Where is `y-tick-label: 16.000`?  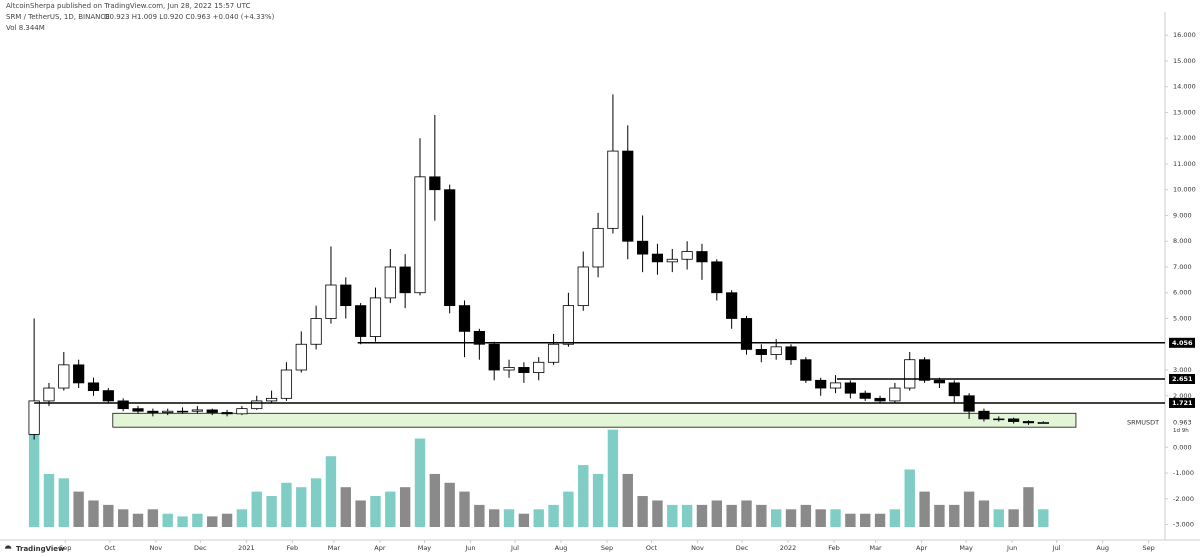 y-tick-label: 16.000 is located at coordinates (1184, 35).